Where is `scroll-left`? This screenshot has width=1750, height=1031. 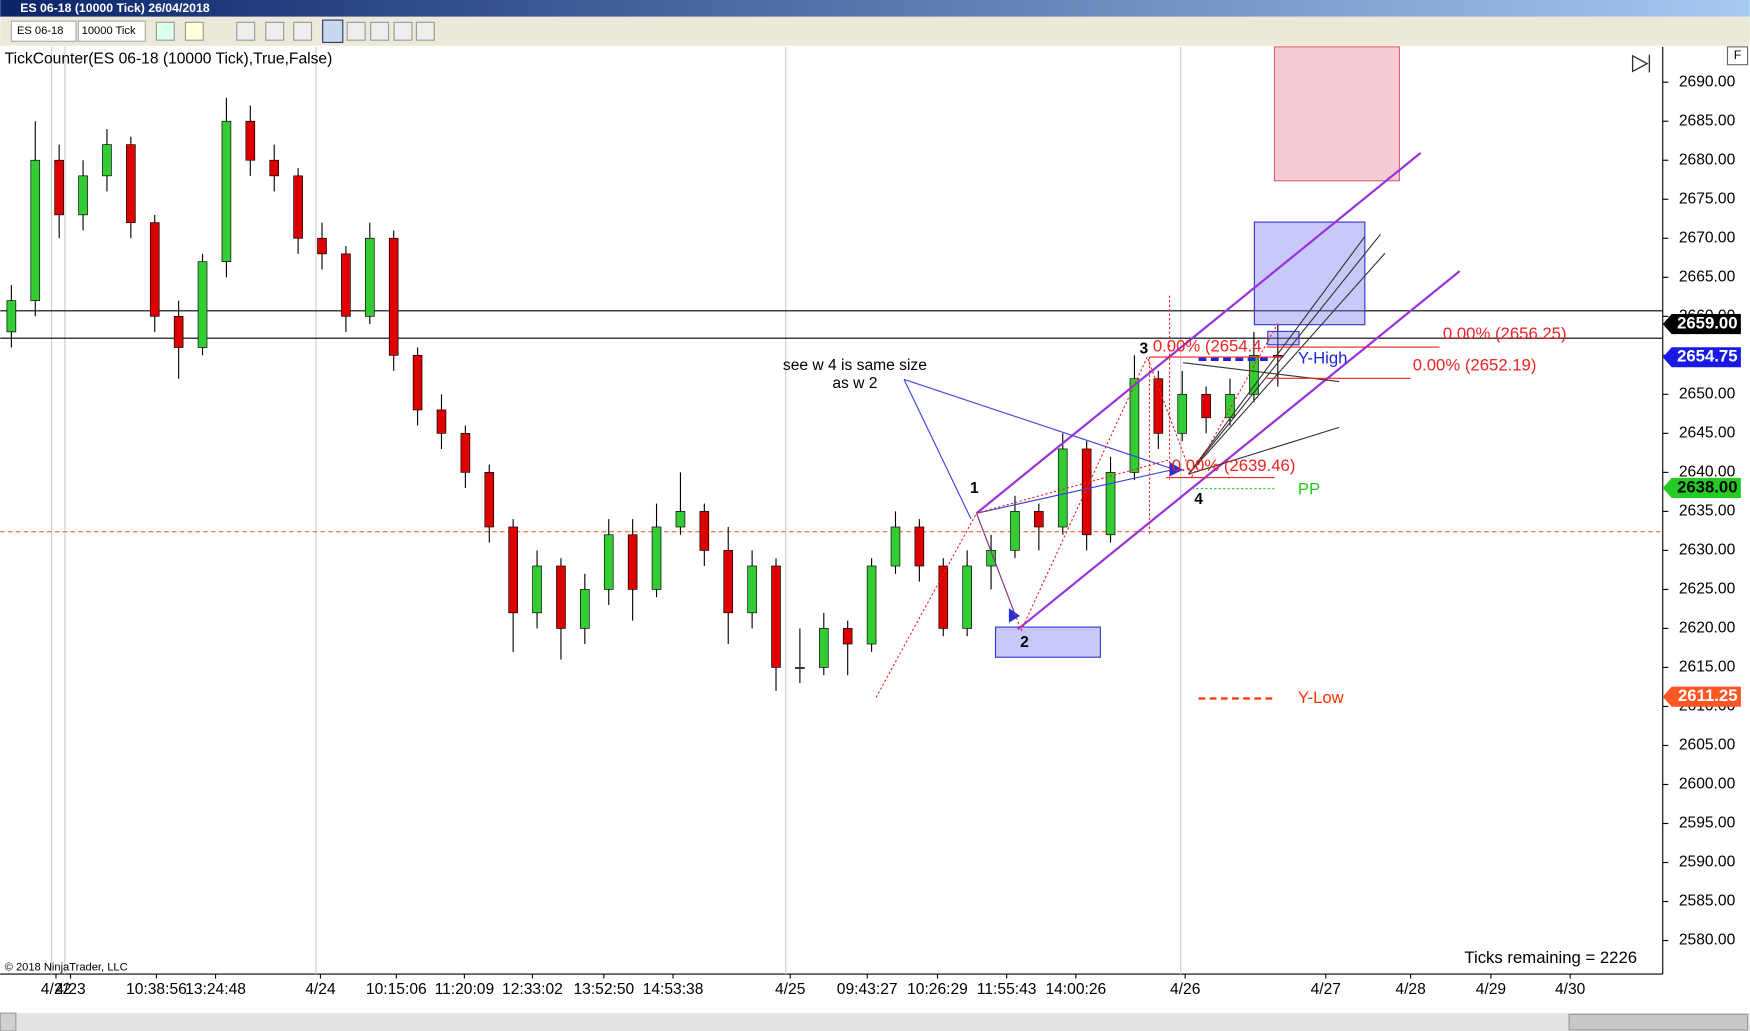 scroll-left is located at coordinates (8, 1021).